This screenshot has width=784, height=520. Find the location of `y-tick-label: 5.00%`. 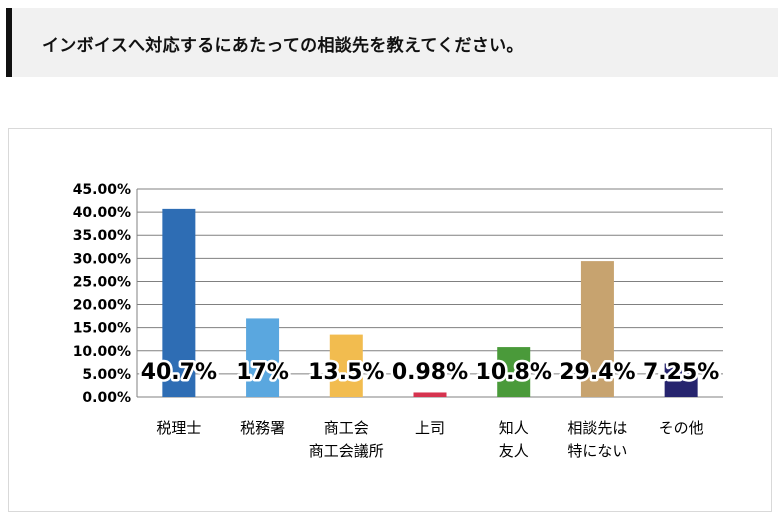

y-tick-label: 5.00% is located at coordinates (106, 375).